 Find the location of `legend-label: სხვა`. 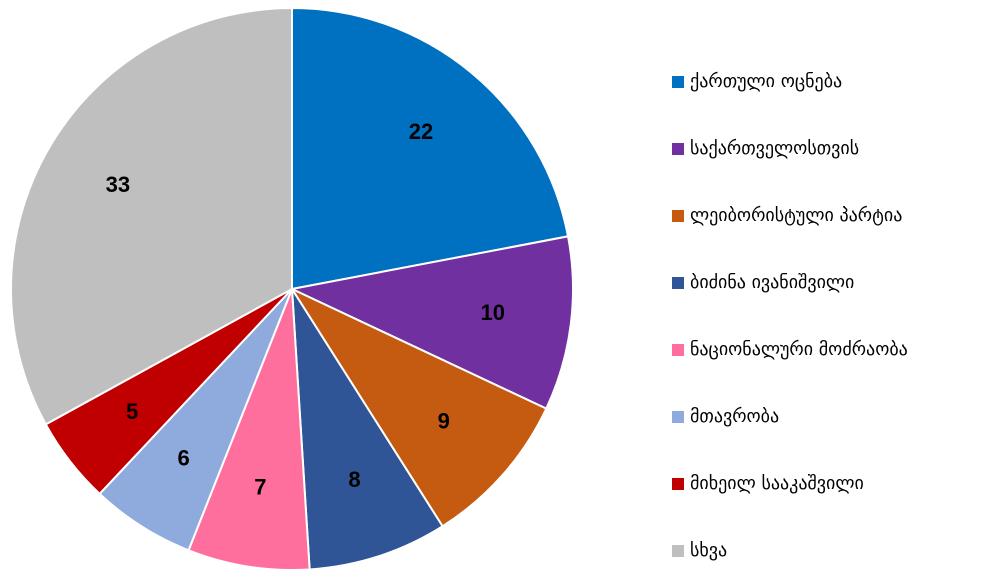

legend-label: სხვა is located at coordinates (708, 550).